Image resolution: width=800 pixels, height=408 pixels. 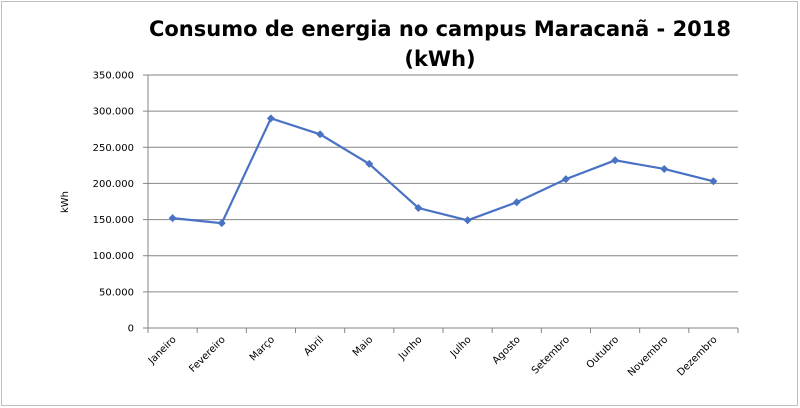 I want to click on y-tick-label: 250.000, so click(x=113, y=148).